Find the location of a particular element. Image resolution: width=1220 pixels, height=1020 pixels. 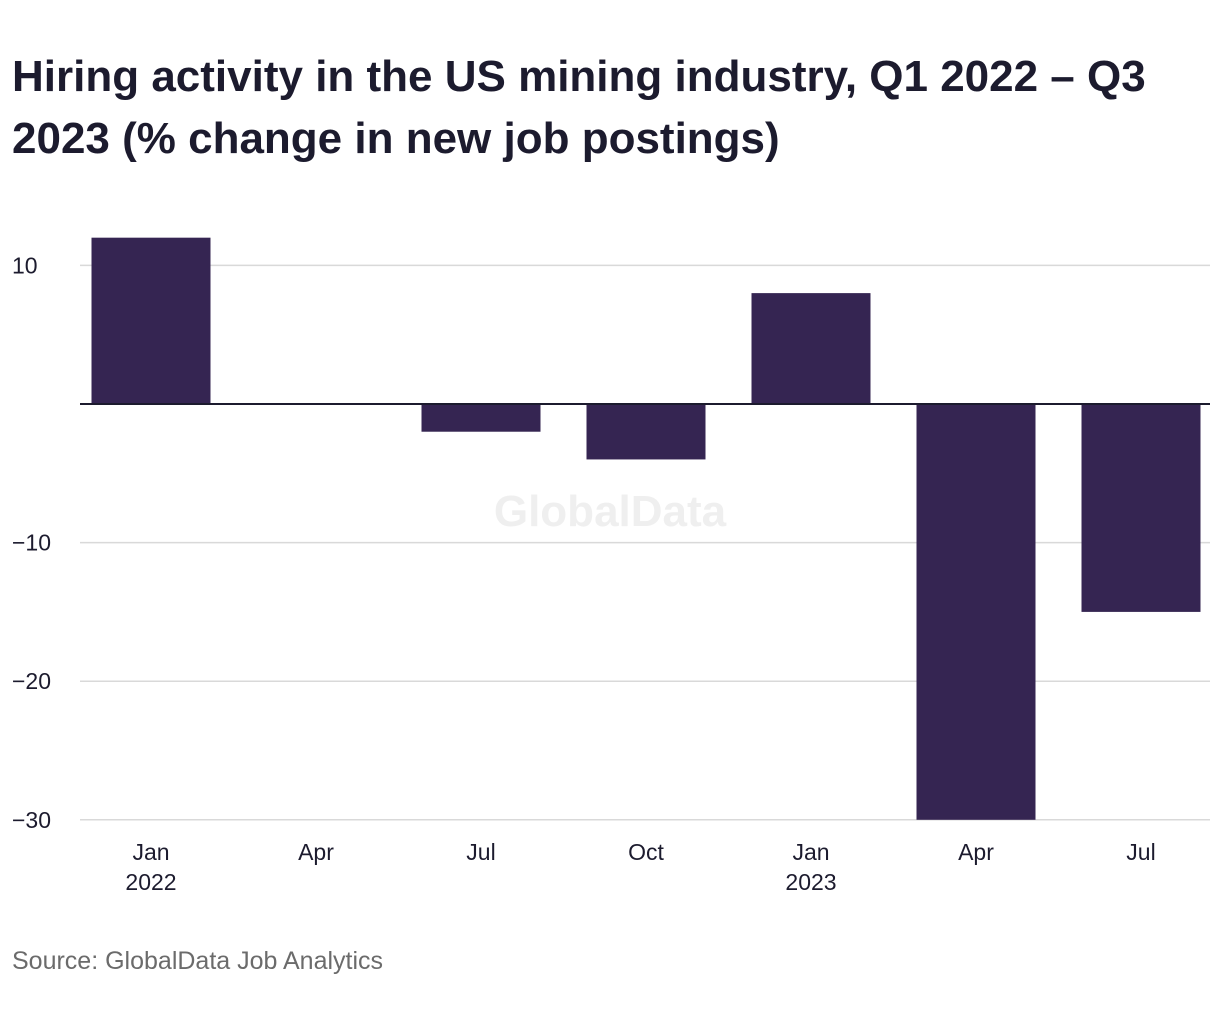

bar-apr-2023 is located at coordinates (976, 612).